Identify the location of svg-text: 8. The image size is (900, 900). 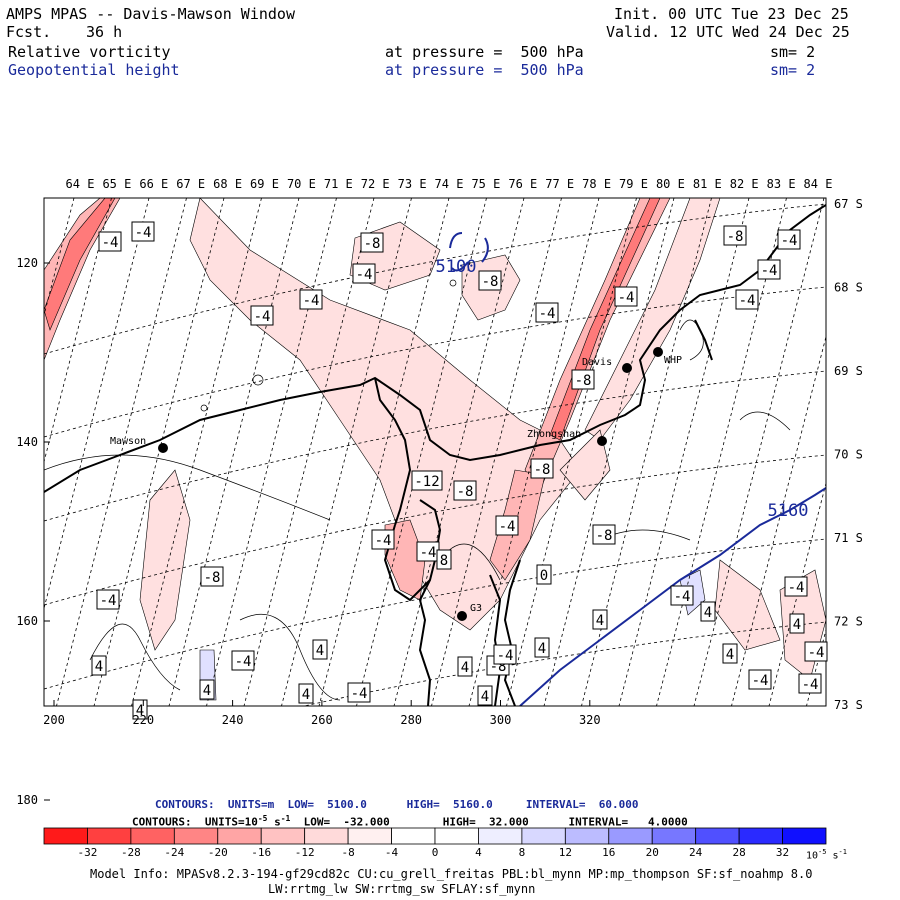
(444, 561).